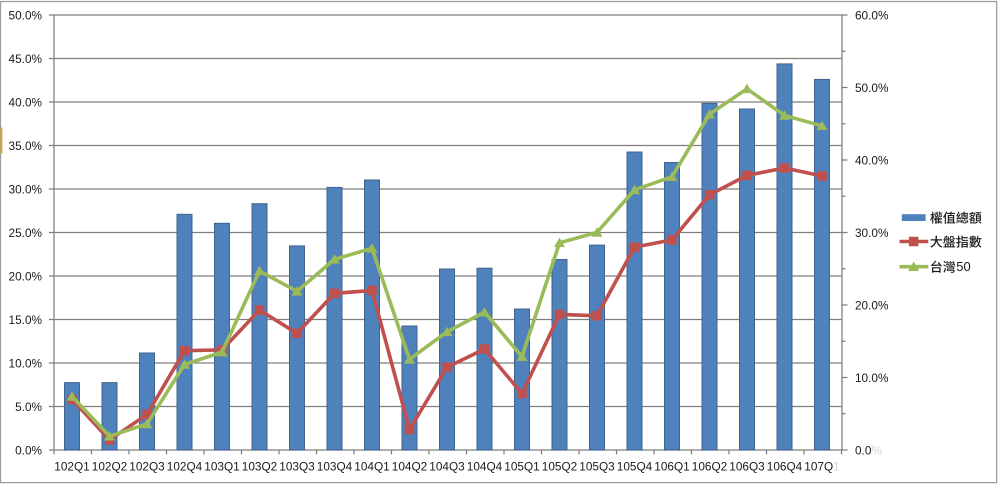  What do you see at coordinates (371, 467) in the screenshot?
I see `svg-text: 104Q1` at bounding box center [371, 467].